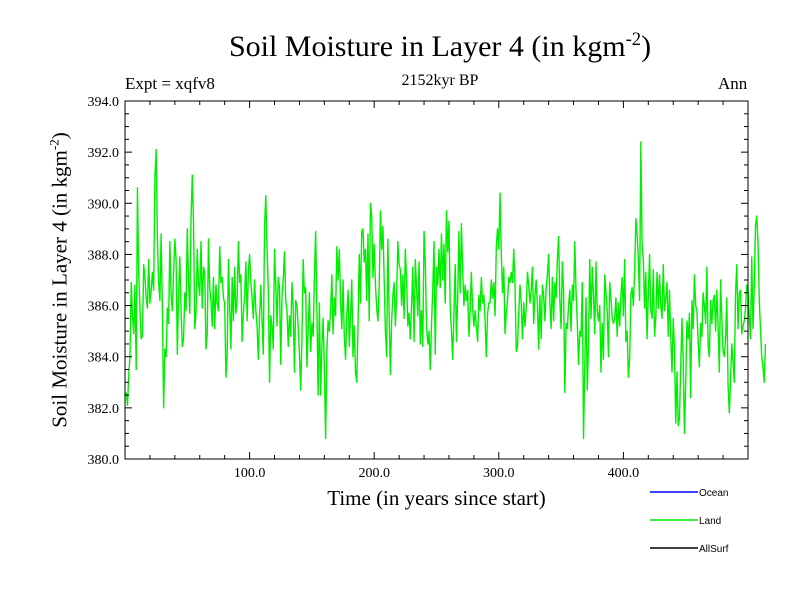 This screenshot has width=800, height=600. What do you see at coordinates (170, 83) in the screenshot?
I see `expt-label: Expt = xqfv8` at bounding box center [170, 83].